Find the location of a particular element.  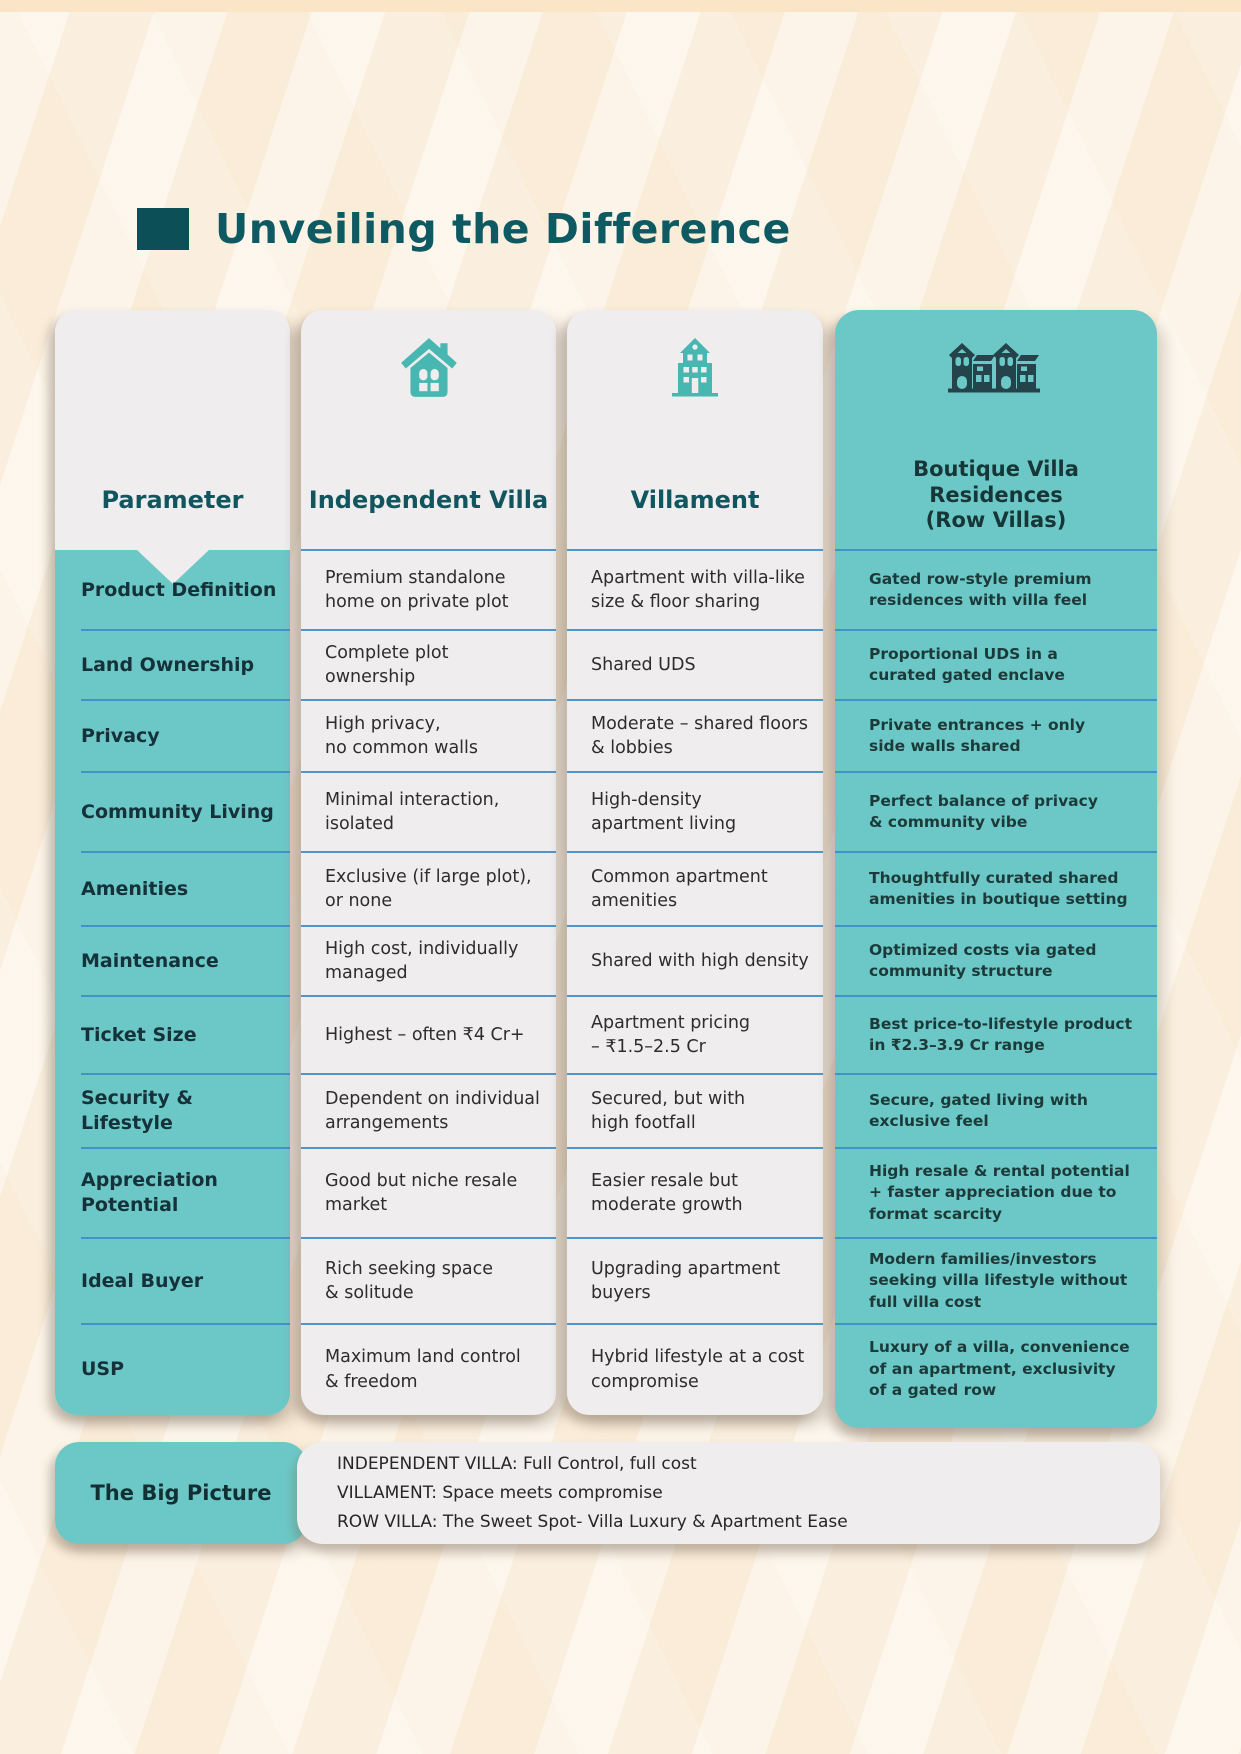

big-picture-label: The Big Picture is located at coordinates (181, 1493).